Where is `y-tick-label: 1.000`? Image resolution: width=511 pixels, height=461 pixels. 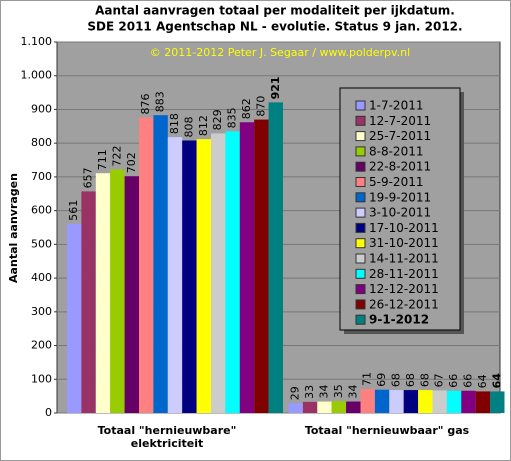
y-tick-label: 1.000 is located at coordinates (37, 75).